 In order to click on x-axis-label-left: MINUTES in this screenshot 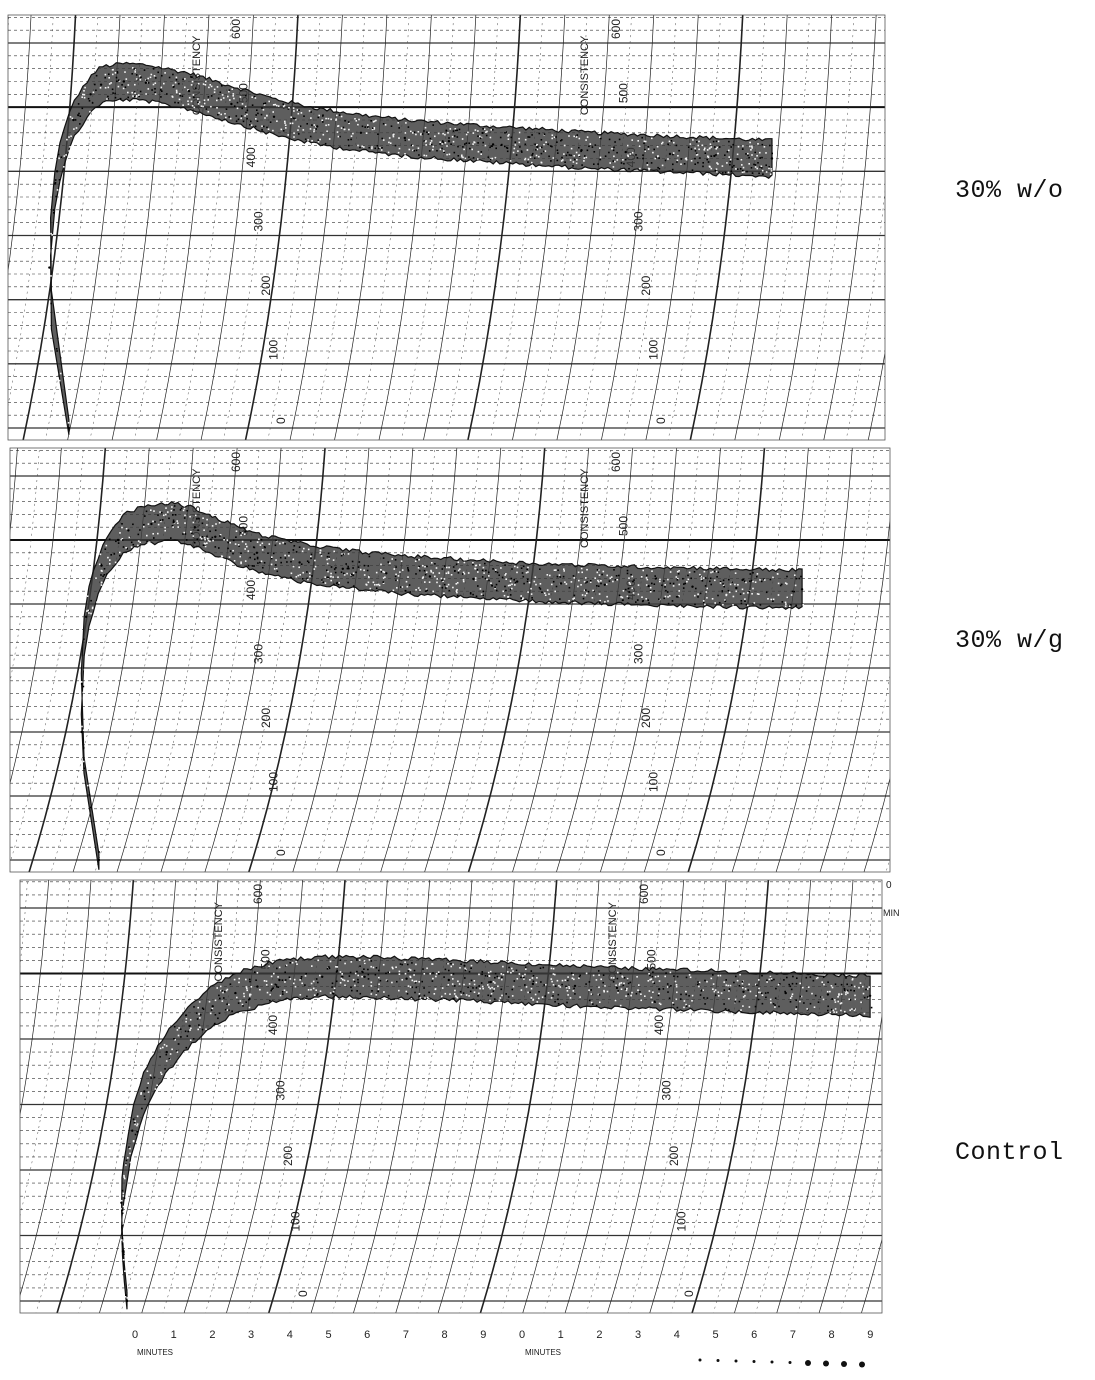, I will do `click(155, 1352)`.